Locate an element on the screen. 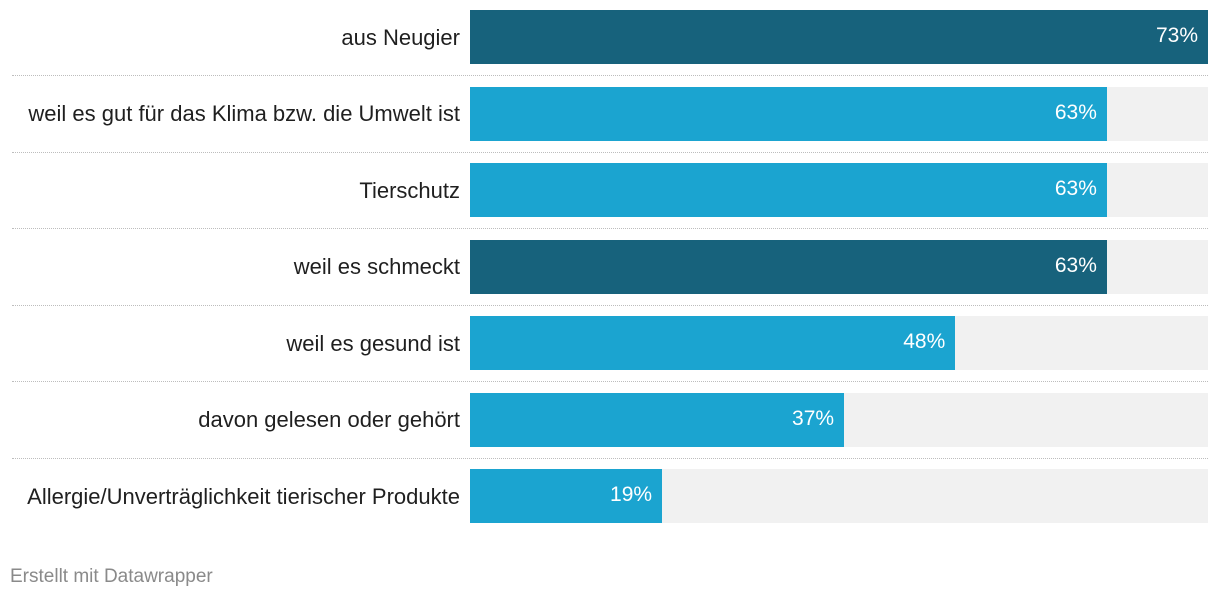  category-label: aus Neugier is located at coordinates (400, 37).